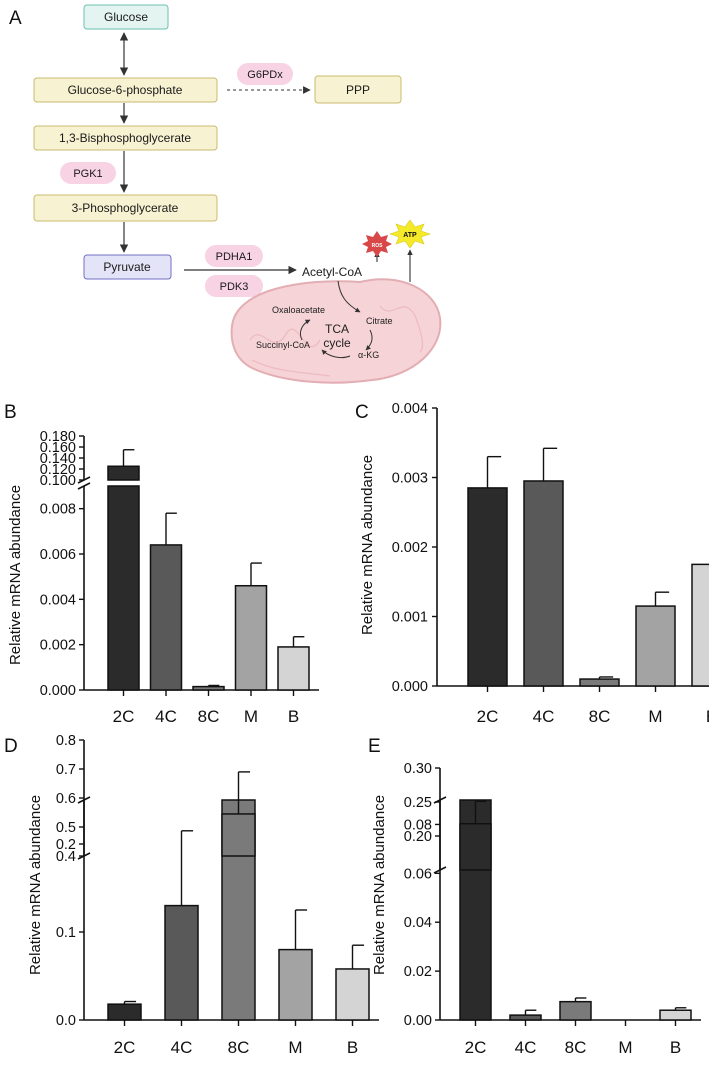 Image resolution: width=709 pixels, height=1065 pixels. Describe the element at coordinates (58, 555) in the screenshot. I see `y-tick-label: 0.006` at that location.